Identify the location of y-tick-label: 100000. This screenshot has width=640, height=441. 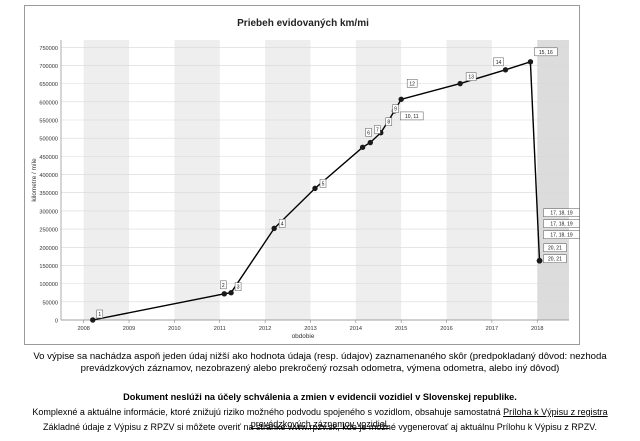
(48, 285).